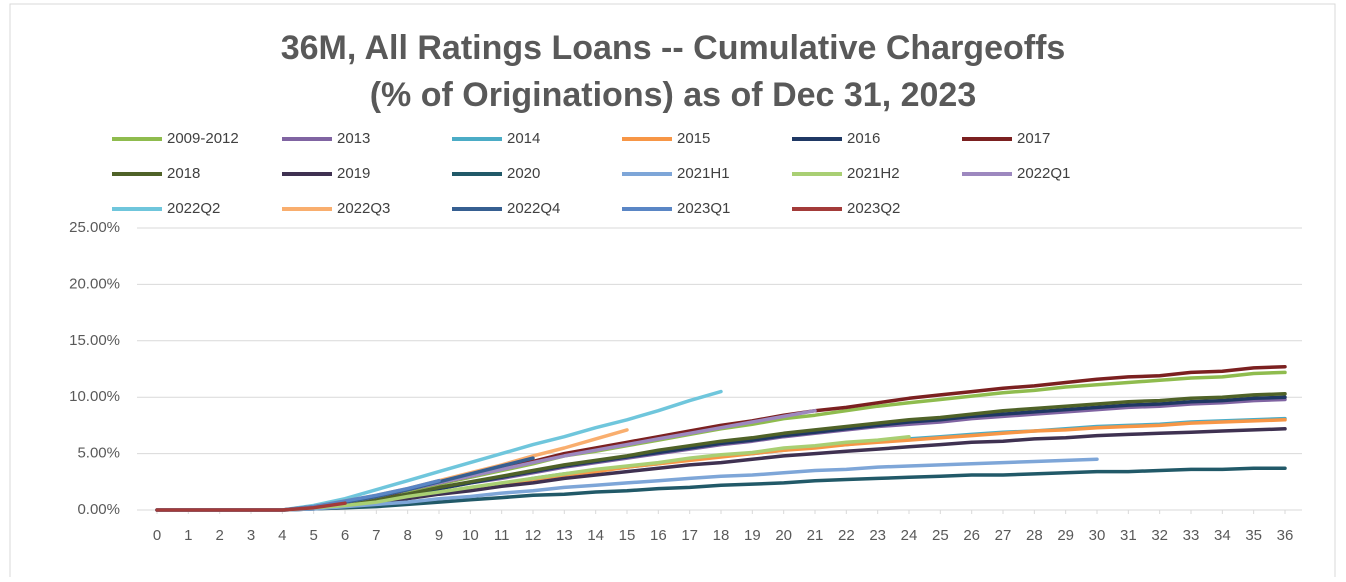  I want to click on legend-label: 2014, so click(523, 138).